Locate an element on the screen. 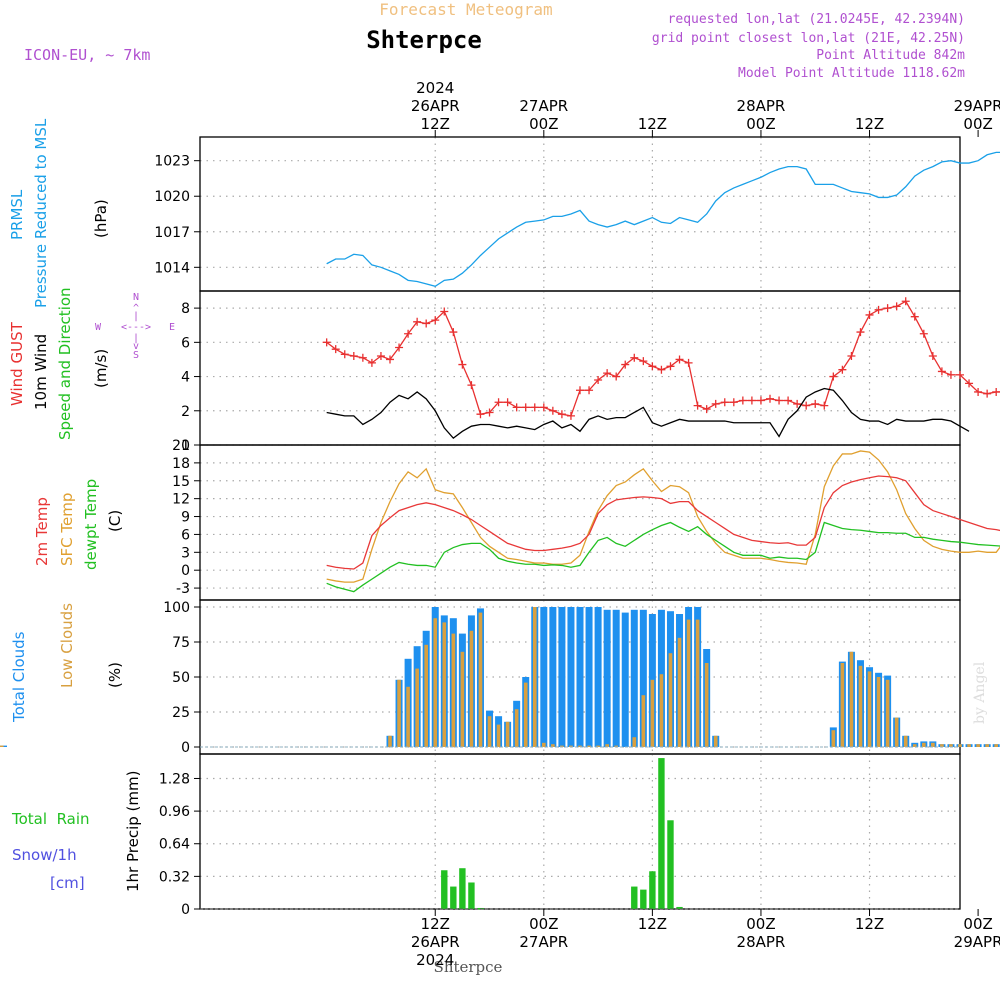 The height and width of the screenshot is (1000, 1000). top-tick-label-2-0: 12Z is located at coordinates (652, 124).